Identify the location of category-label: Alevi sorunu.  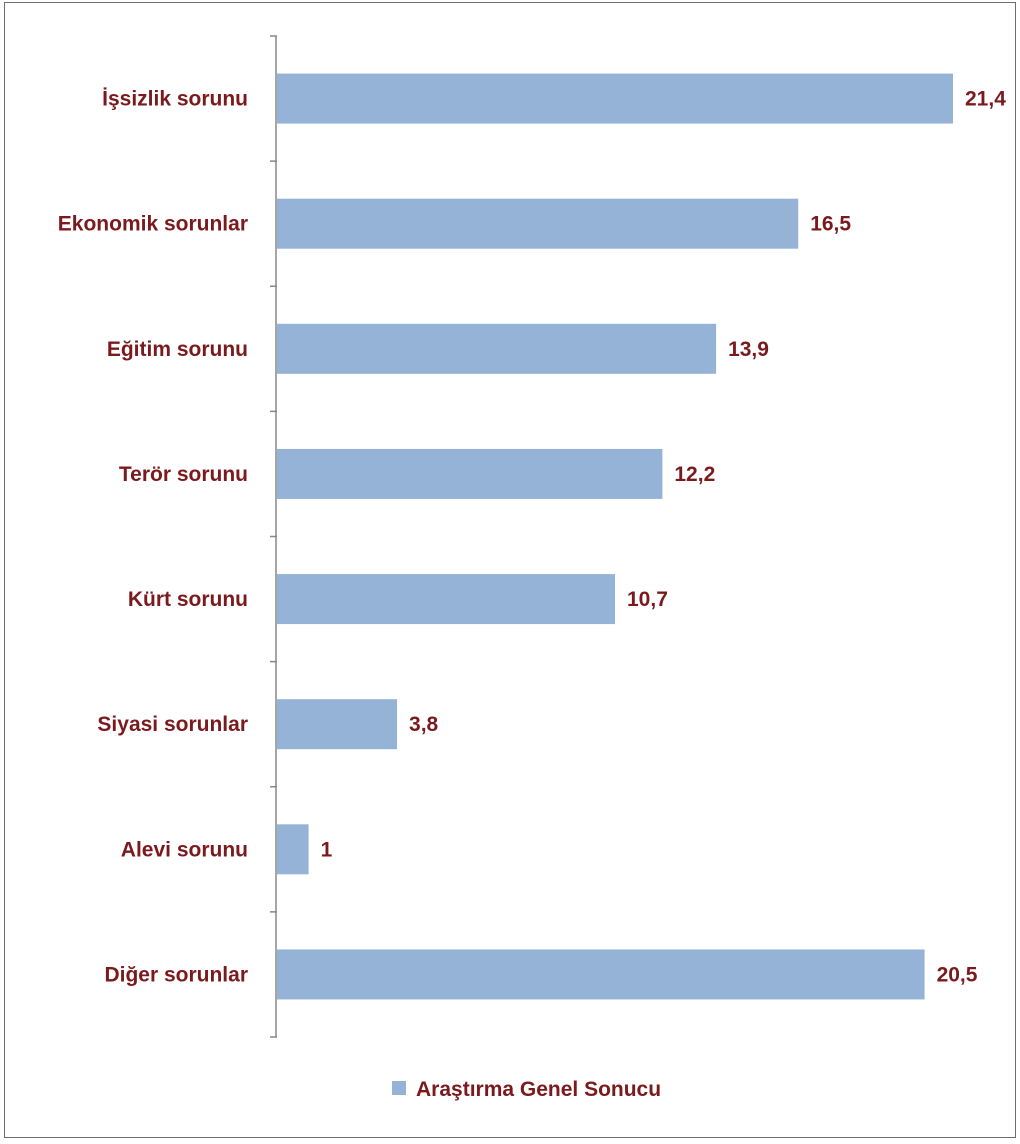
(184, 849).